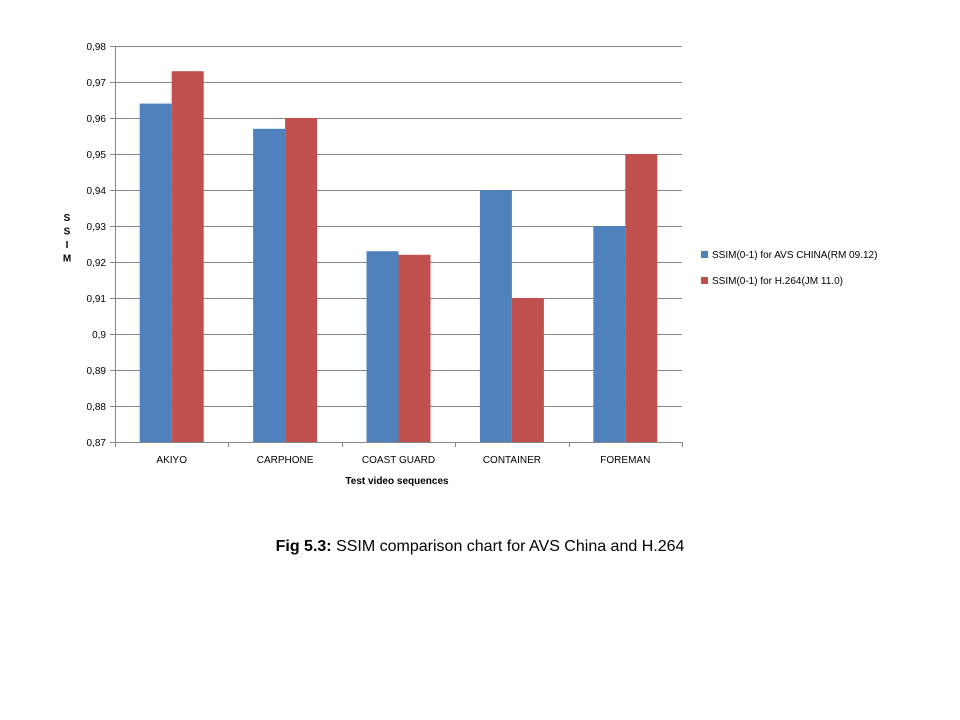  Describe the element at coordinates (97, 227) in the screenshot. I see `y-tick-label: 0,93` at that location.